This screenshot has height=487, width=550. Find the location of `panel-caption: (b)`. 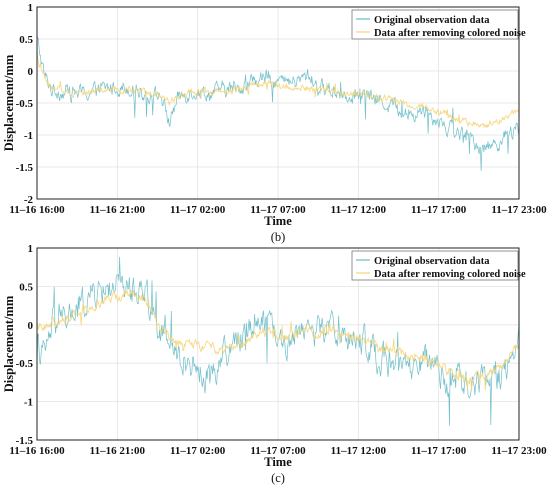

panel-caption: (b) is located at coordinates (278, 237).